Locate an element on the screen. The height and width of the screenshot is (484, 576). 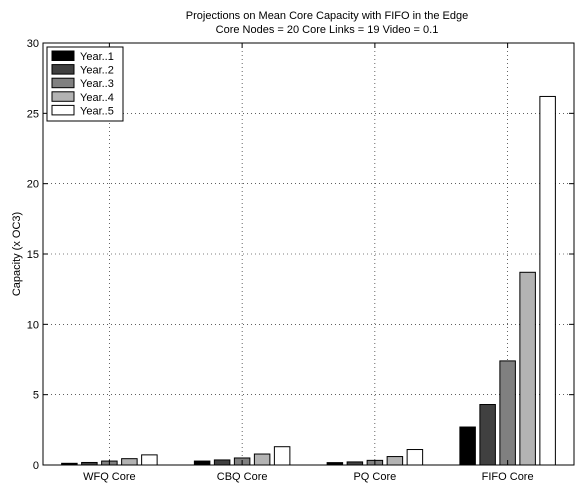
legend-label: Year..5 is located at coordinates (97, 111).